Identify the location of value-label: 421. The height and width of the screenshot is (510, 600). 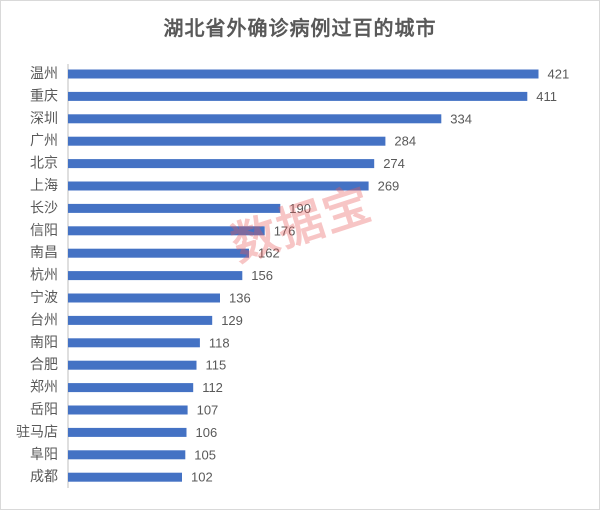
(559, 74).